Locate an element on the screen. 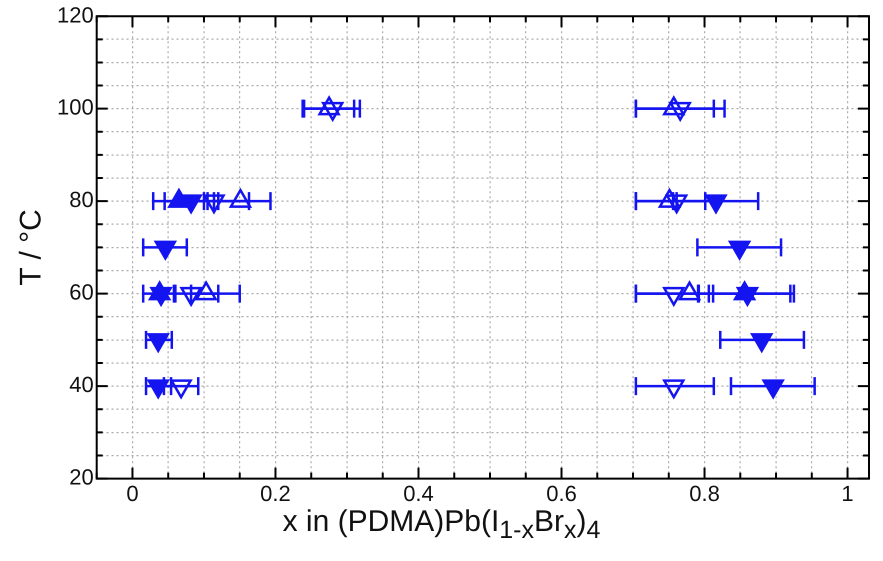  x-tick-label: 0.6 is located at coordinates (561, 493).